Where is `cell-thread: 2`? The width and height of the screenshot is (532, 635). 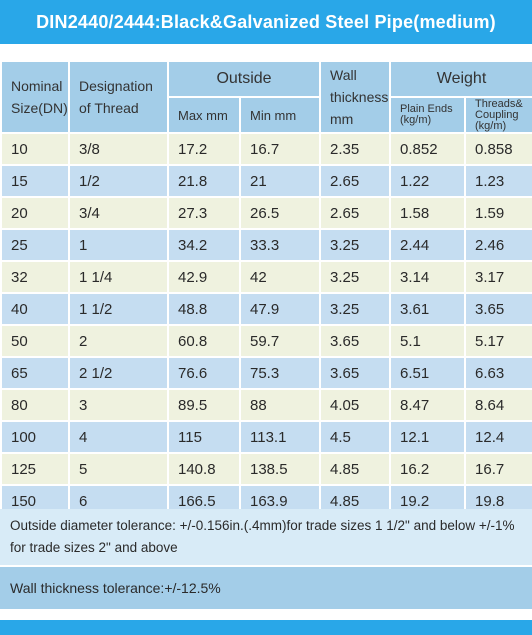 cell-thread: 2 is located at coordinates (118, 341).